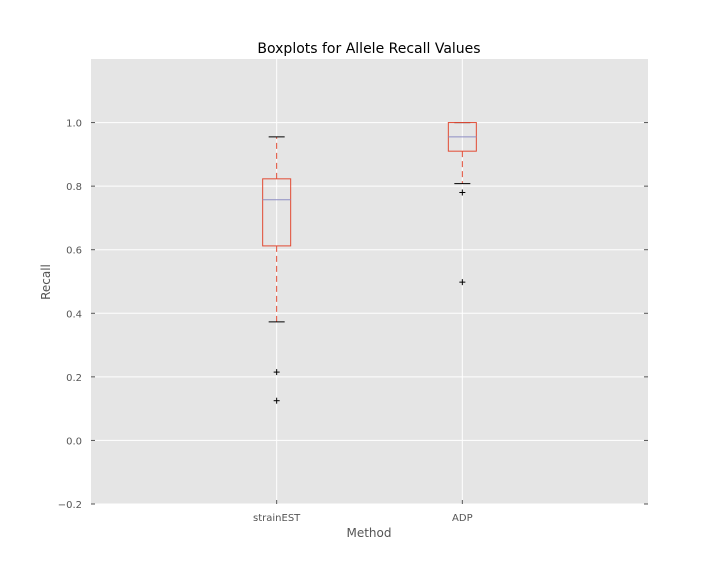 This screenshot has height=580, width=720. Describe the element at coordinates (368, 49) in the screenshot. I see `chart-title: Boxplots for Allele Recall Values` at that location.